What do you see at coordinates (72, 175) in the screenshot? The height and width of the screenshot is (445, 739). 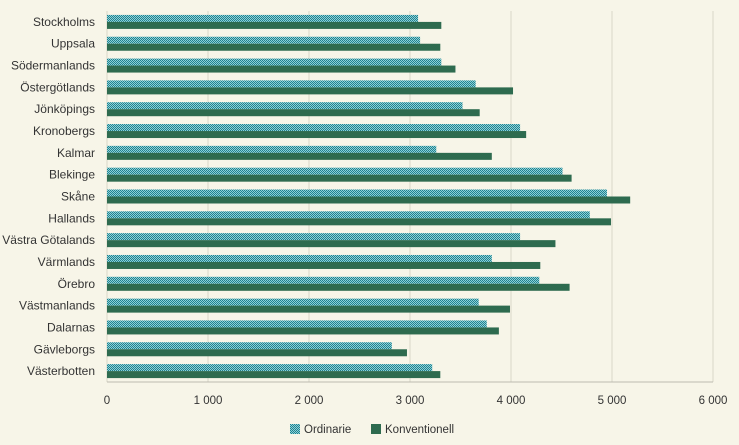 I see `category-label: Blekinge` at bounding box center [72, 175].